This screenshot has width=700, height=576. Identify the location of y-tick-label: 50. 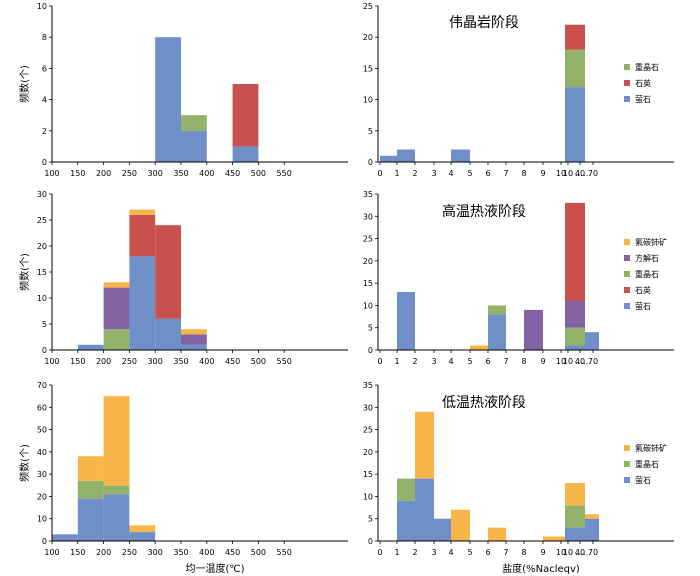
(42, 430).